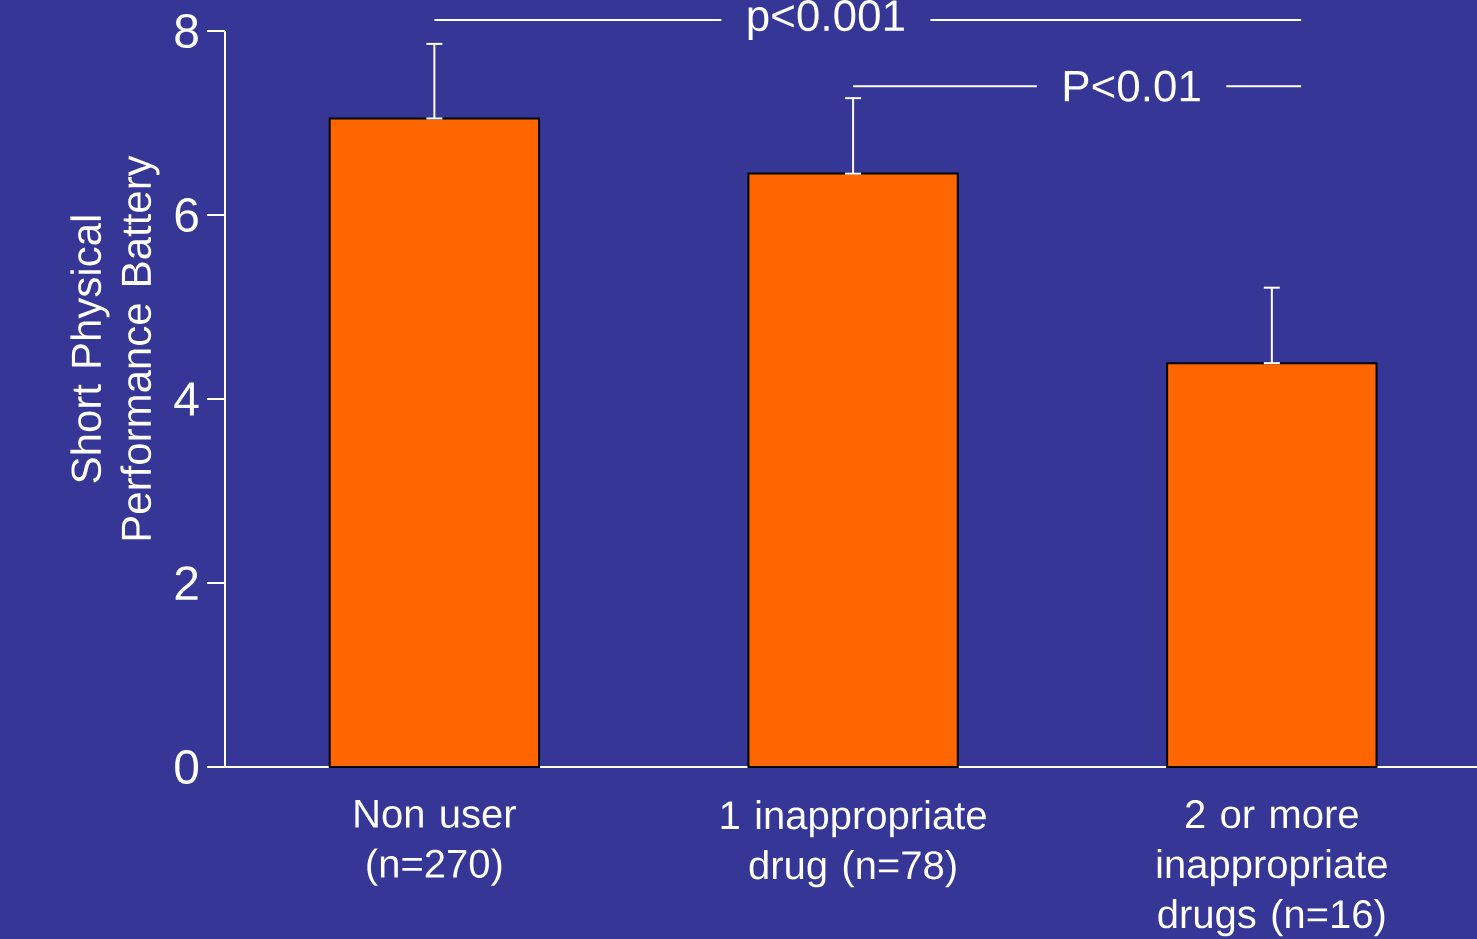 This screenshot has height=939, width=1477. I want to click on y-tick-label: 0, so click(187, 767).